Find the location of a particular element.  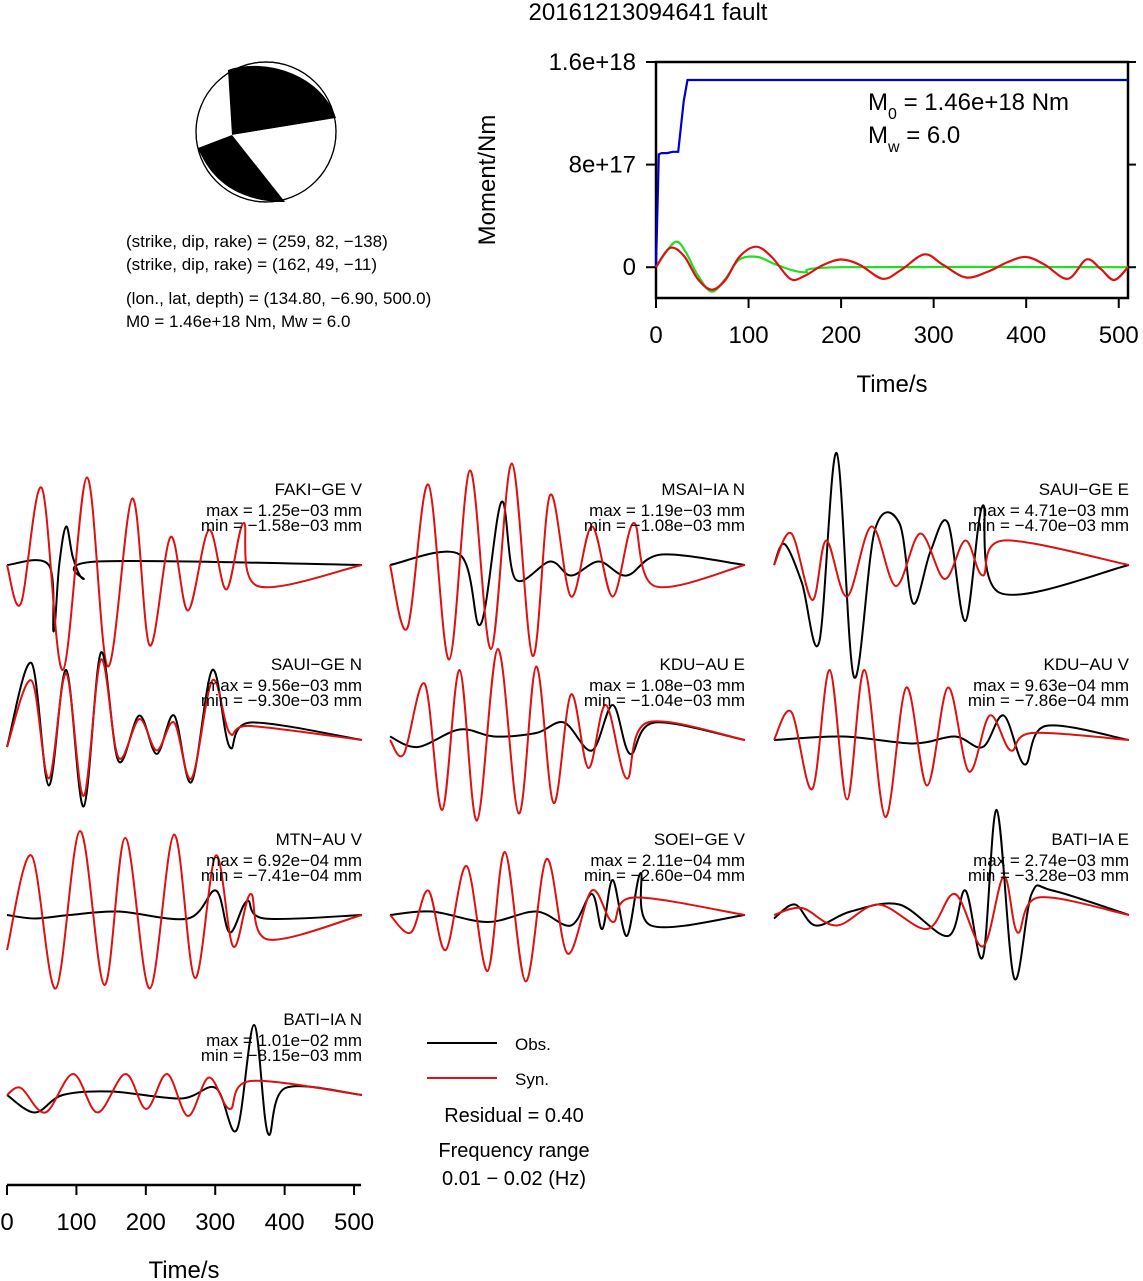

moment-x-axis-label: Time/s is located at coordinates (891, 384).